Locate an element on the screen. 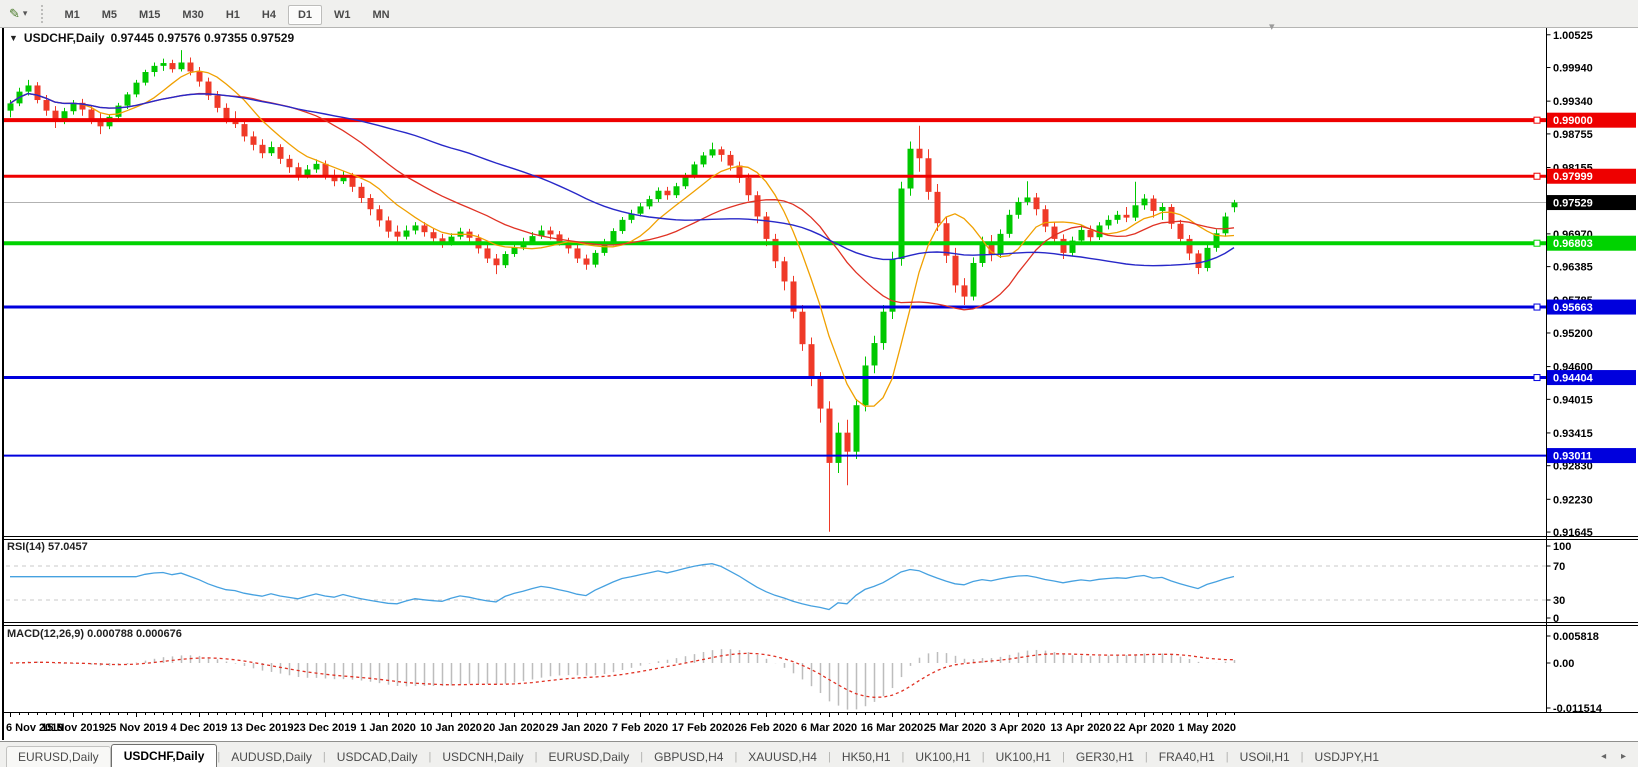  chart-tab-ger30-h1: GER30,H1 is located at coordinates (1104, 757).